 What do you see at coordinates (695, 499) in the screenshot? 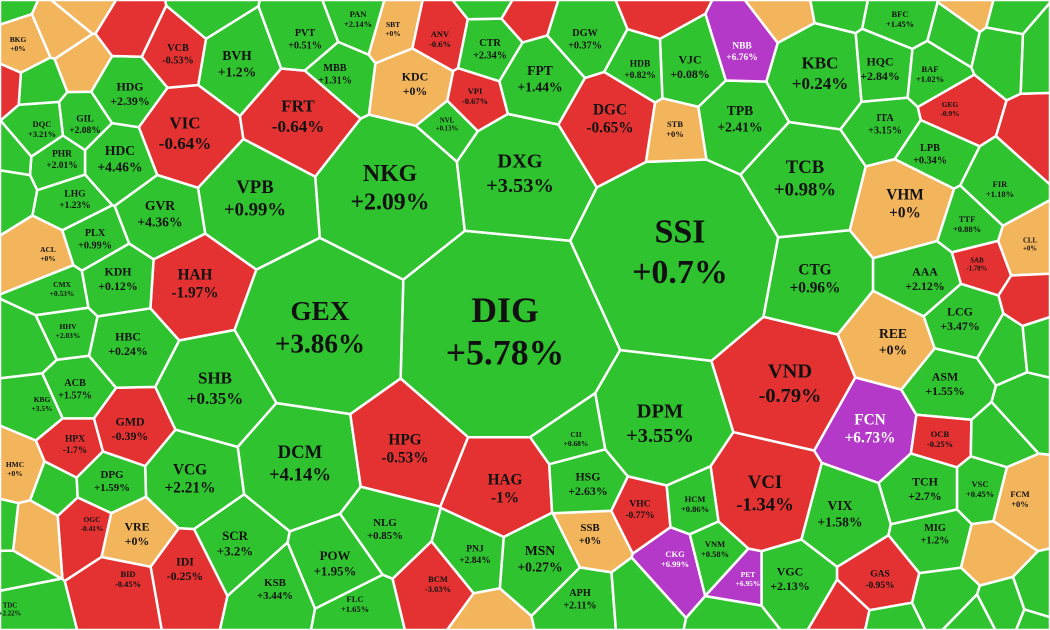
I see `ticker: HCM` at bounding box center [695, 499].